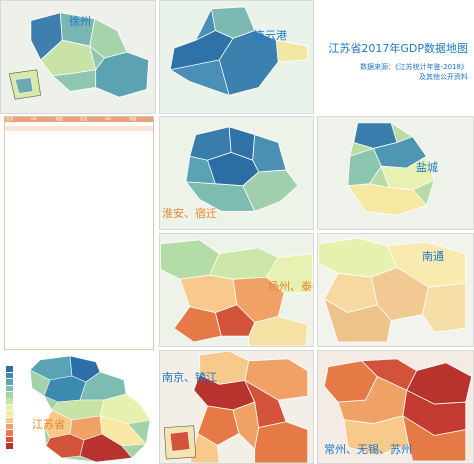 This screenshot has height=464, width=474. Describe the element at coordinates (392, 290) in the screenshot. I see `nantong-map` at that location.